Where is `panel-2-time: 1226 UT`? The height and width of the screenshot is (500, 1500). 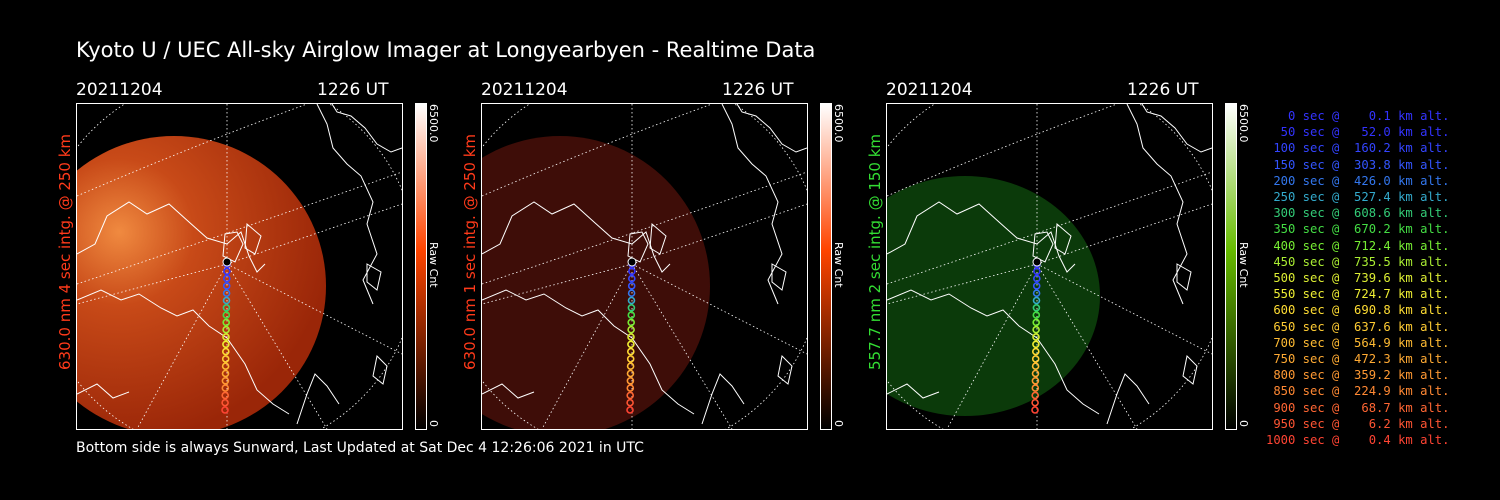 panel-2-time: 1226 UT is located at coordinates (758, 90).